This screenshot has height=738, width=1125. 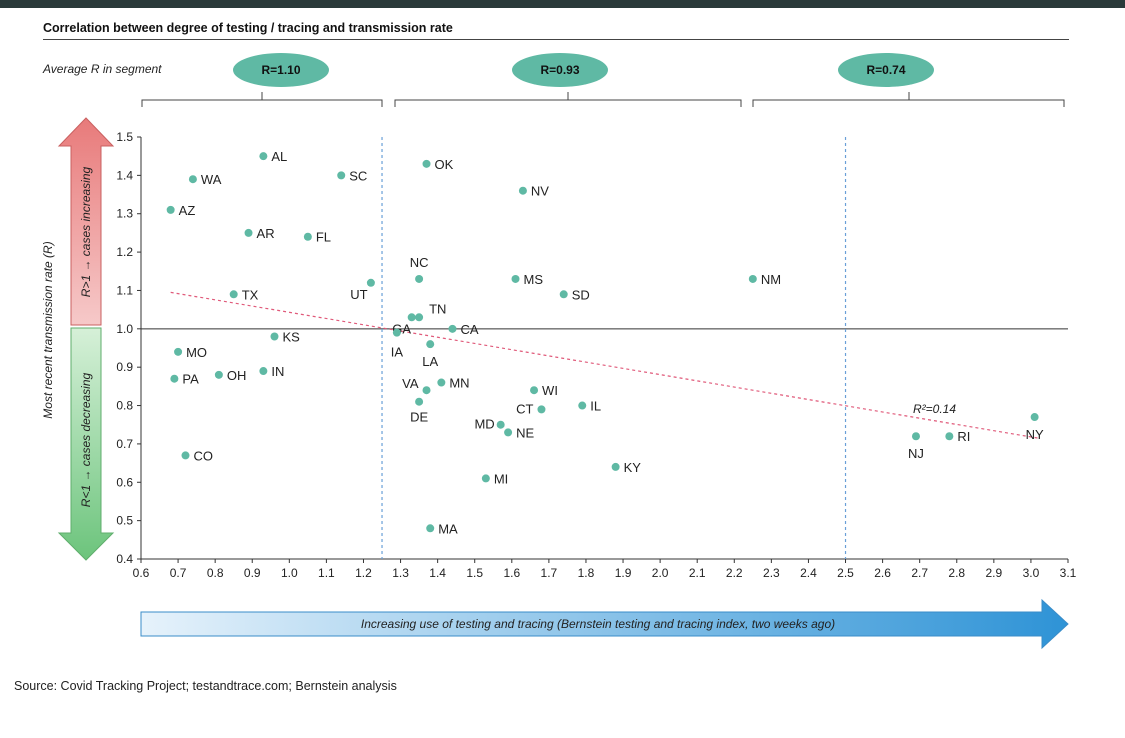 What do you see at coordinates (524, 408) in the screenshot?
I see `point-label-ct: CT` at bounding box center [524, 408].